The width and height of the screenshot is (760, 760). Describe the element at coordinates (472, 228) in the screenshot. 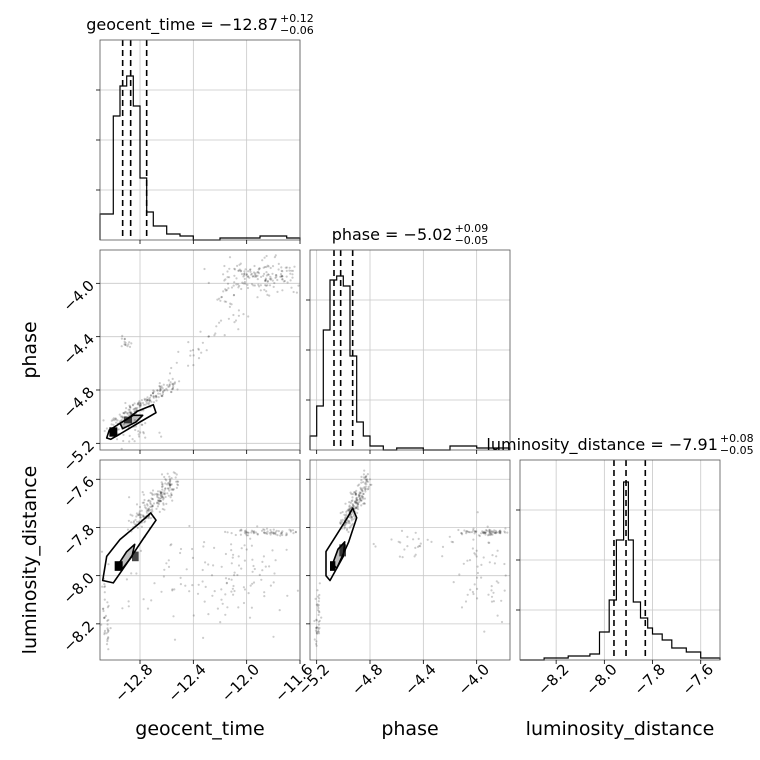

I see `title-plus-phase: +0.09` at that location.